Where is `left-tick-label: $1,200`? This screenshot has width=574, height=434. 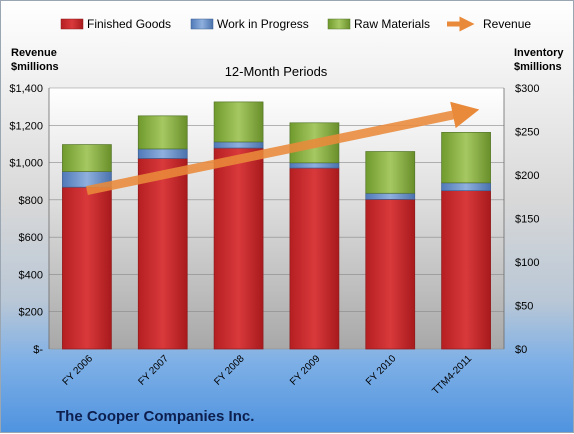 left-tick-label: $1,200 is located at coordinates (26, 126).